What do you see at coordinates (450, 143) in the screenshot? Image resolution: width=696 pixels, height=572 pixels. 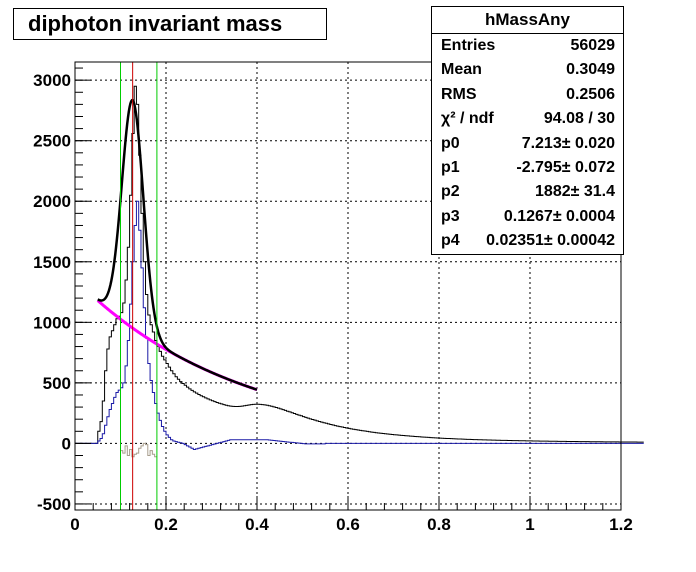 I see `stats-key: p0` at bounding box center [450, 143].